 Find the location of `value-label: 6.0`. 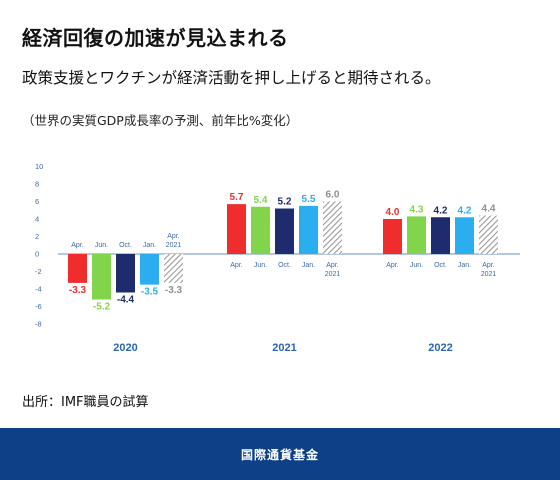

value-label: 6.0 is located at coordinates (333, 195).